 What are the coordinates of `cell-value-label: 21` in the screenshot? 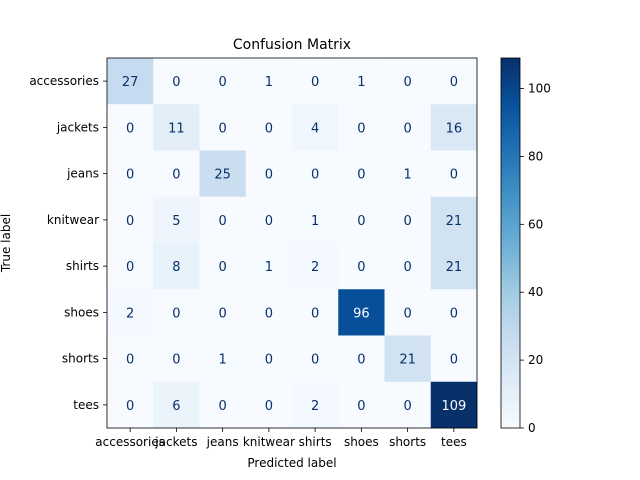 It's located at (454, 221).